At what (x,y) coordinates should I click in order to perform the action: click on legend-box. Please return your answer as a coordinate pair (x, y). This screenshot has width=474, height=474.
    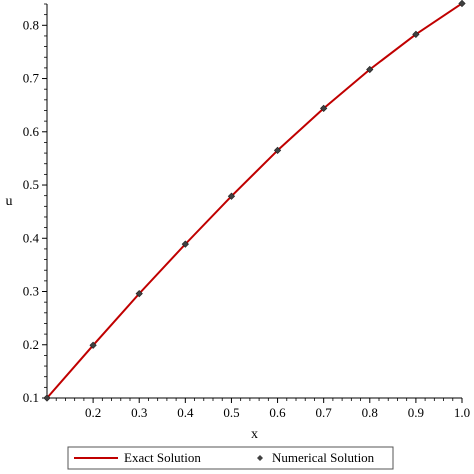
    Looking at the image, I should click on (230, 458).